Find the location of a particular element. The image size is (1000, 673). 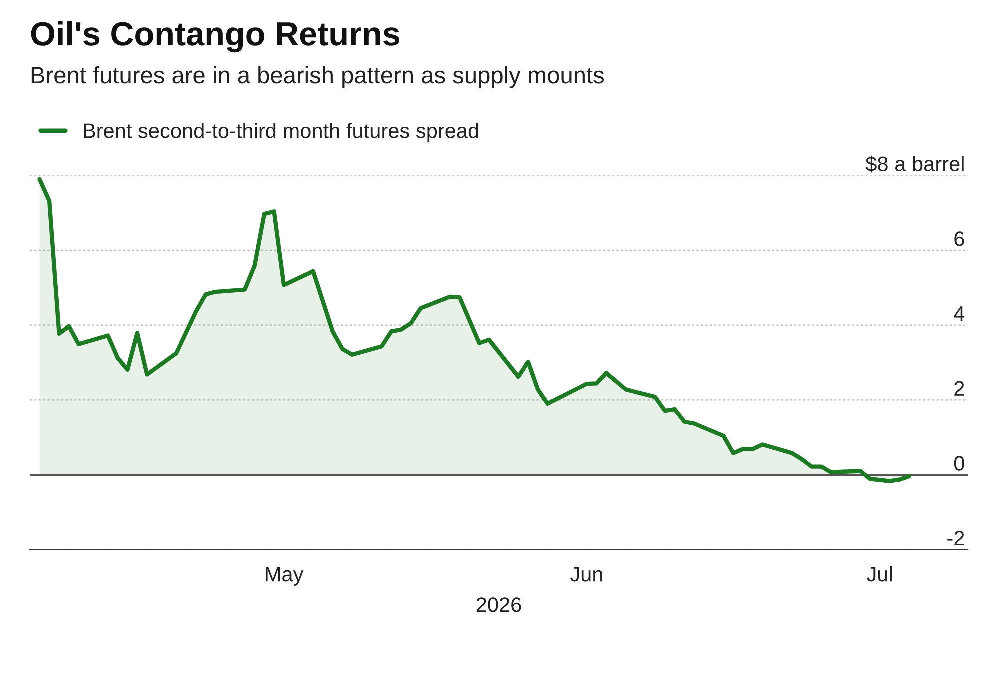

x-tick-label: Jul is located at coordinates (879, 574).